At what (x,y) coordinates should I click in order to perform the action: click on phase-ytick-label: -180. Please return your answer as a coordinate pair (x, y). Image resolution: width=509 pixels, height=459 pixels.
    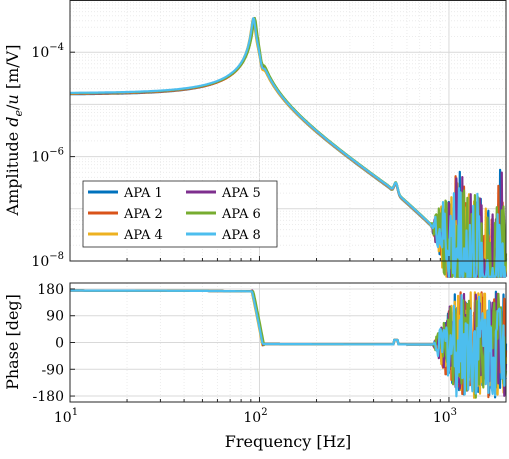
    Looking at the image, I should click on (48, 397).